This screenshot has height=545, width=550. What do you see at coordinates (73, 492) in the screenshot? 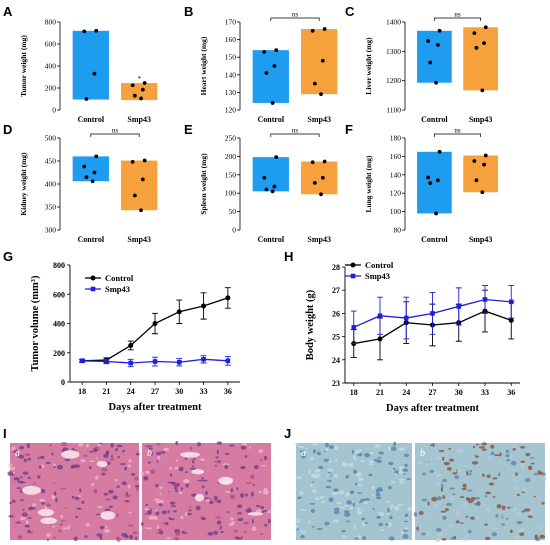
I see `micrograph-i-a: a` at bounding box center [73, 492].